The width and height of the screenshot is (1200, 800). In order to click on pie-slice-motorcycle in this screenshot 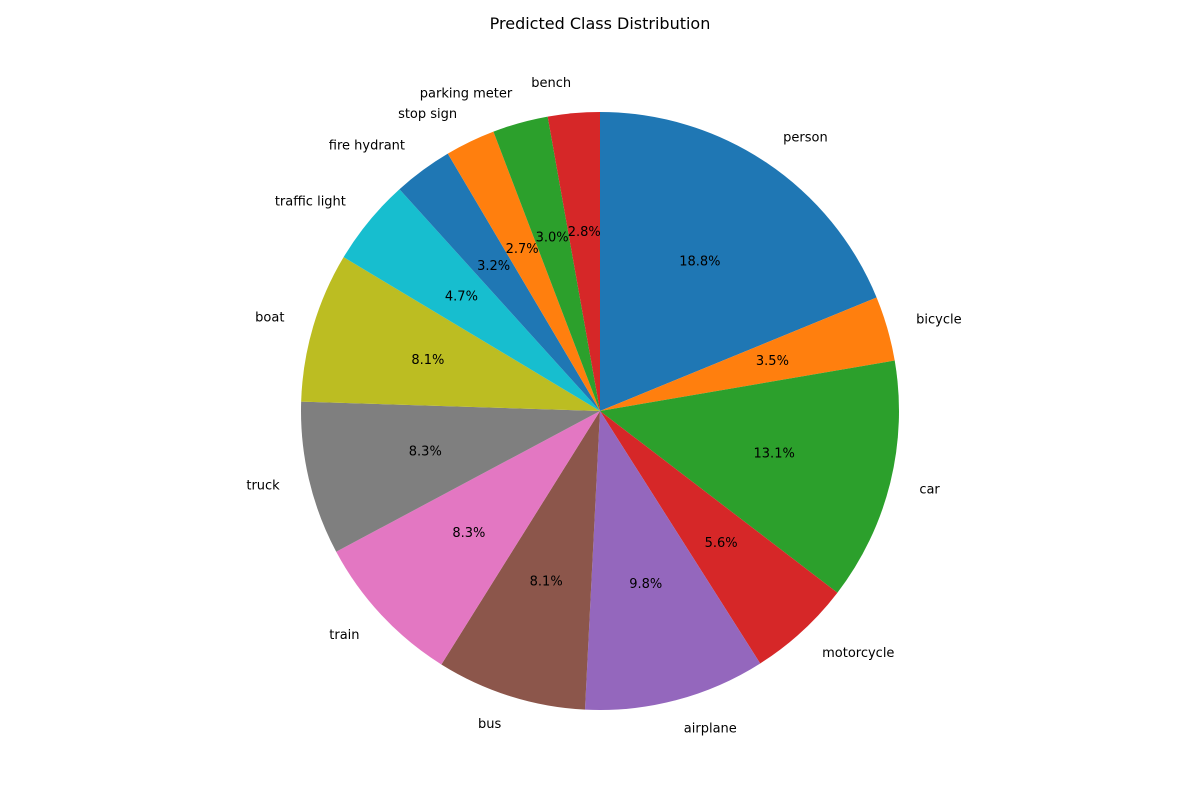, I will do `click(719, 537)`.